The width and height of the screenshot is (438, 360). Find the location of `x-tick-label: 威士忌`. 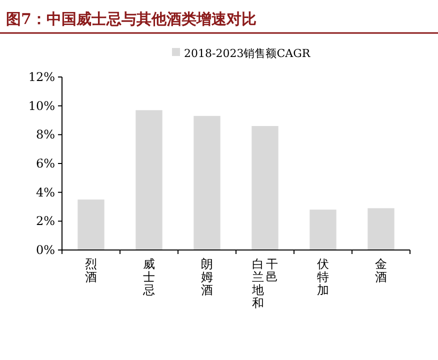

x-tick-label: 威士忌 is located at coordinates (148, 277).